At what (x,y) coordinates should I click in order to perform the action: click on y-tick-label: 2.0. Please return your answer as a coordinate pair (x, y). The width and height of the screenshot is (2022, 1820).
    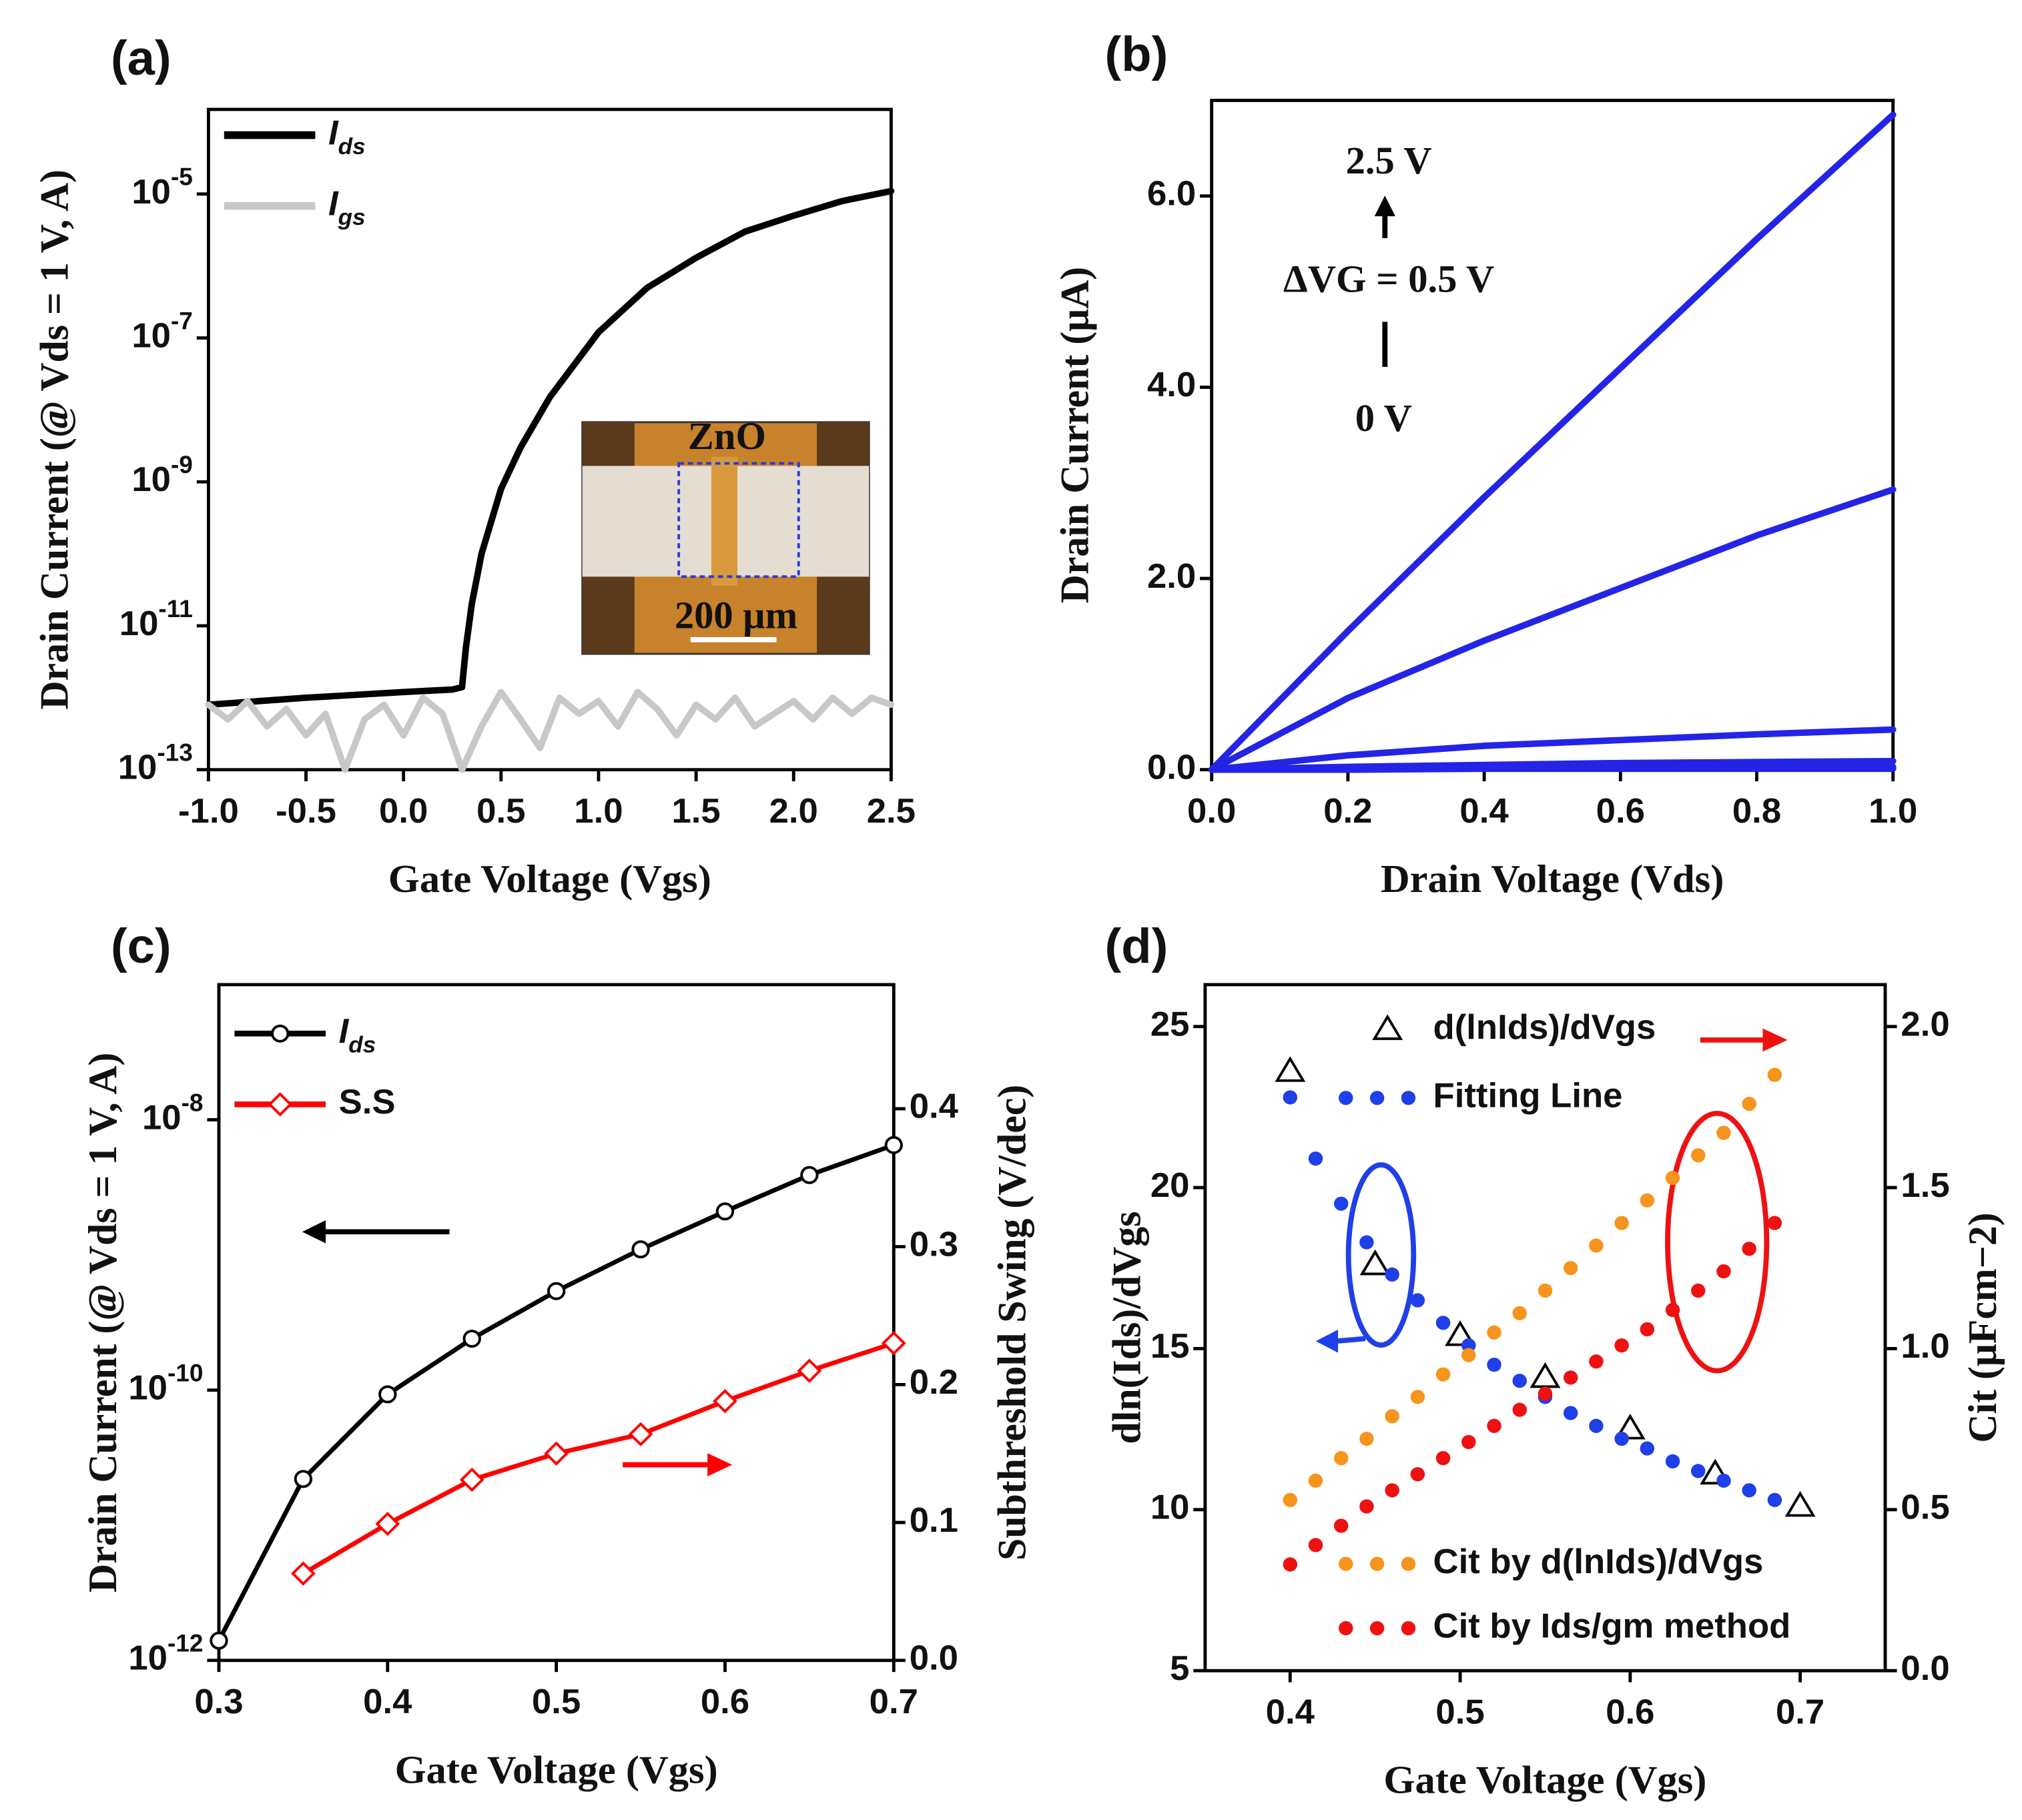
    Looking at the image, I should click on (1171, 576).